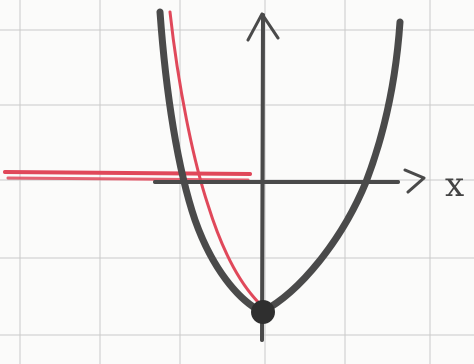 The height and width of the screenshot is (364, 474). What do you see at coordinates (414, 181) in the screenshot?
I see `x-axis-arrowhead` at bounding box center [414, 181].